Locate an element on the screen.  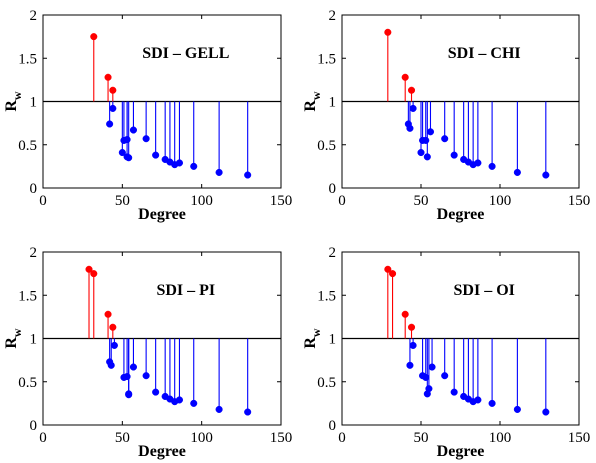
panel-title: SDI – PI is located at coordinates (185, 290).